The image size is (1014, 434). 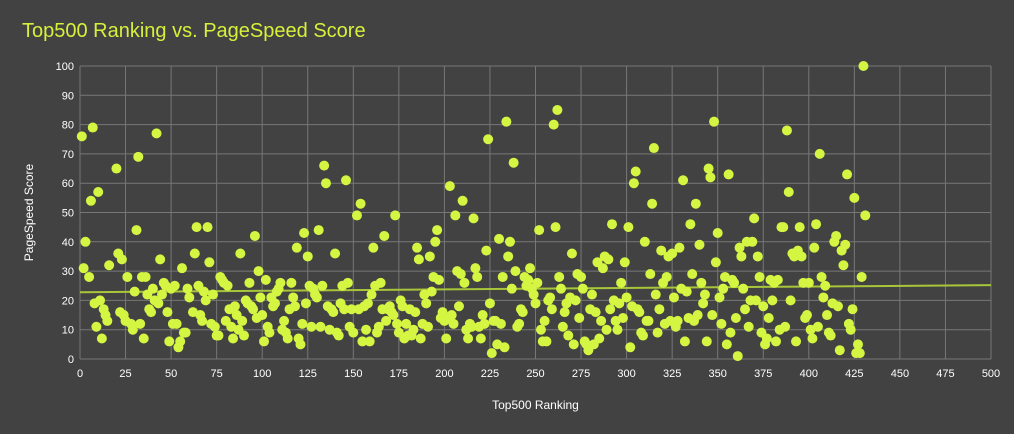 What do you see at coordinates (444, 374) in the screenshot?
I see `x-tick-label: 200` at bounding box center [444, 374].